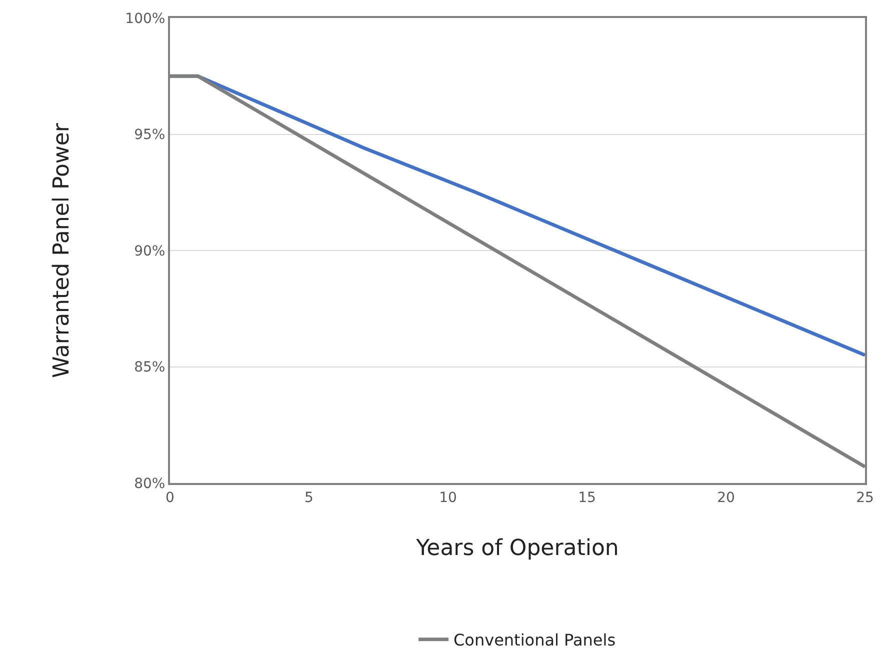 Image resolution: width=887 pixels, height=668 pixels. I want to click on legend-label: Conventional Panels, so click(535, 640).